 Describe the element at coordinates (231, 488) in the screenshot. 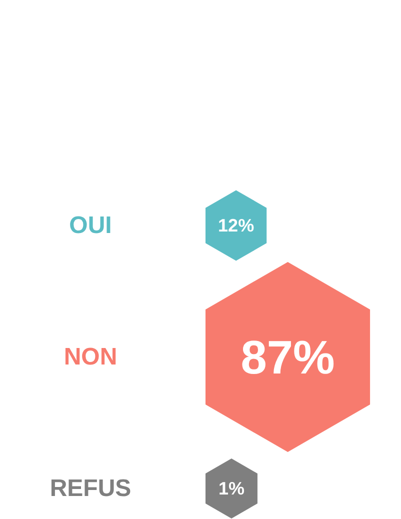

I see `data-label: 1%` at that location.